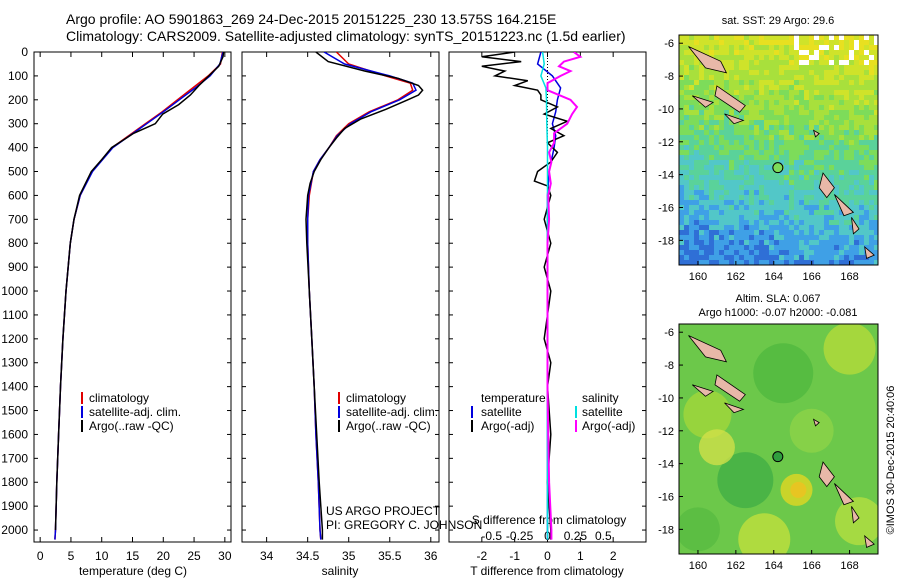 This screenshot has height=580, width=900. What do you see at coordinates (14, 339) in the screenshot?
I see `depth-tick-label: 1200` at bounding box center [14, 339].